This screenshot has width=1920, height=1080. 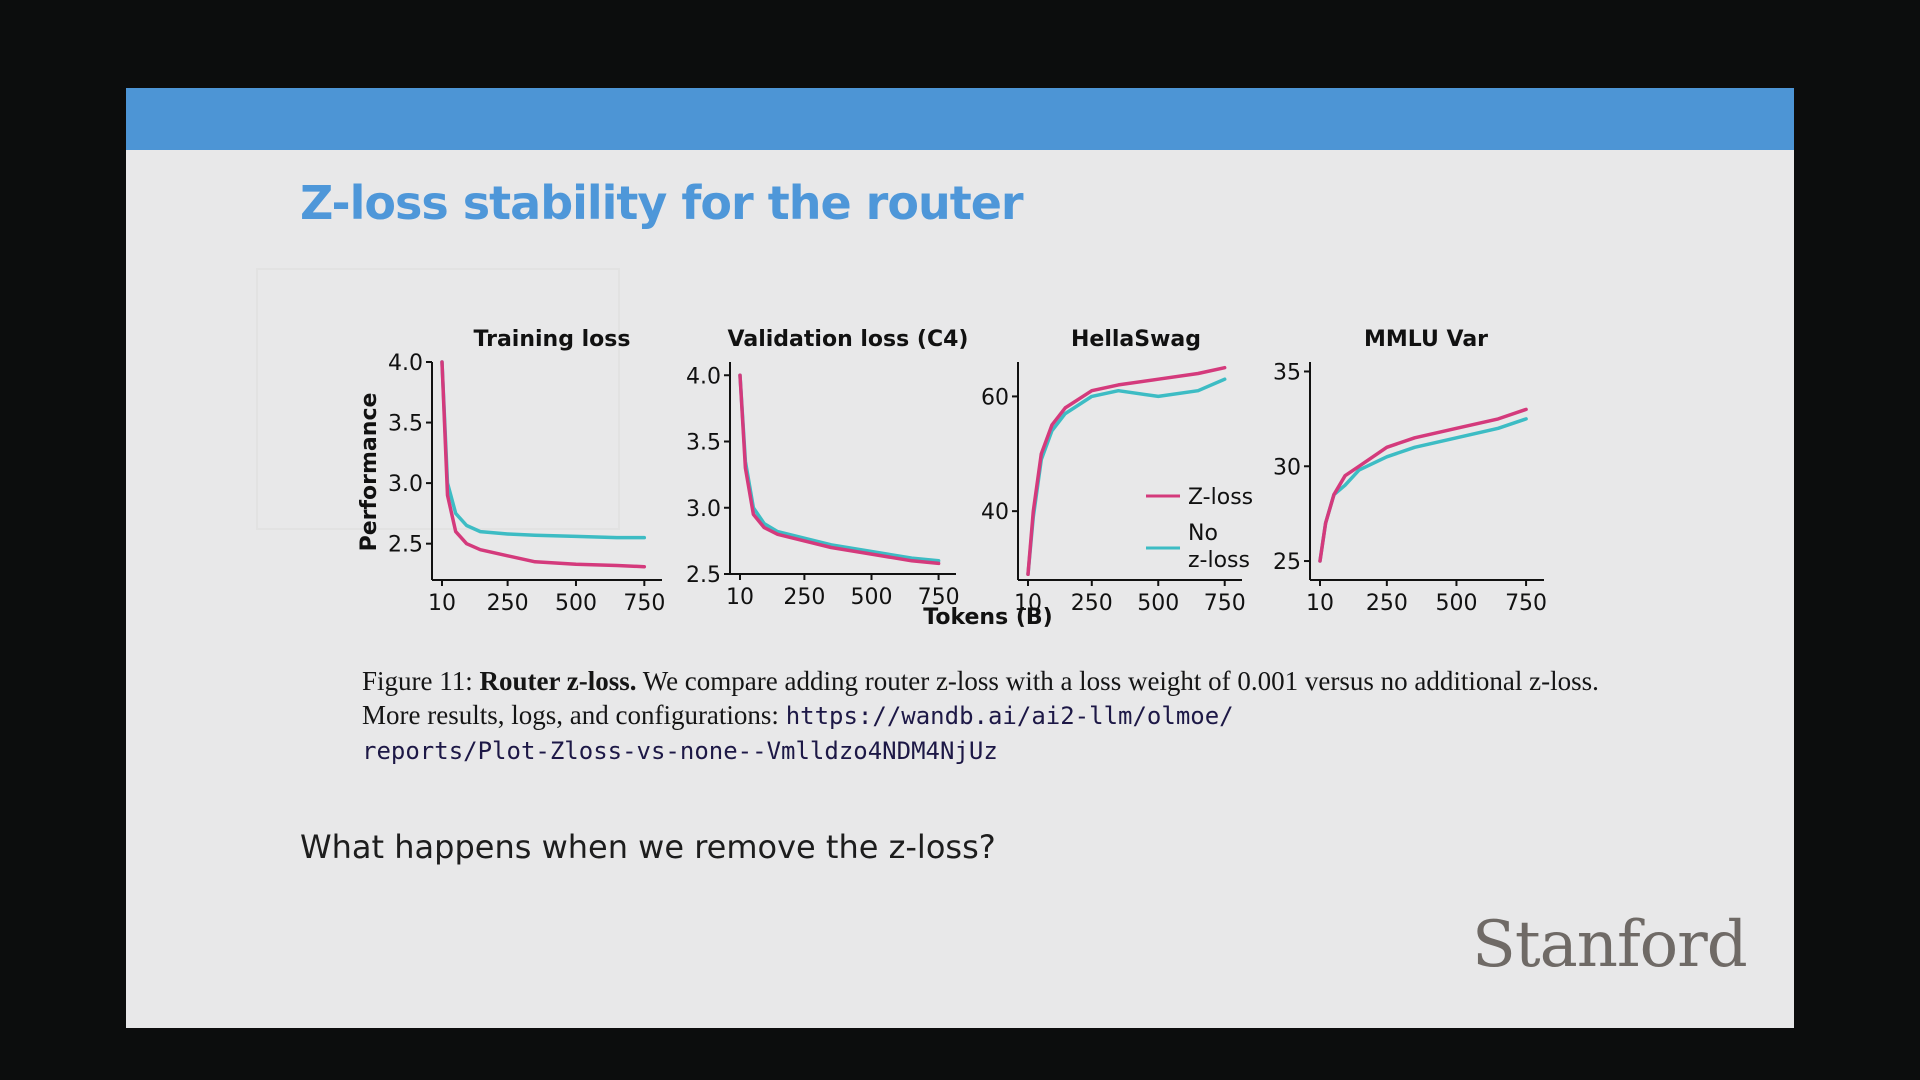 What do you see at coordinates (1220, 497) in the screenshot?
I see `legend-label-z-loss: Z-loss` at bounding box center [1220, 497].